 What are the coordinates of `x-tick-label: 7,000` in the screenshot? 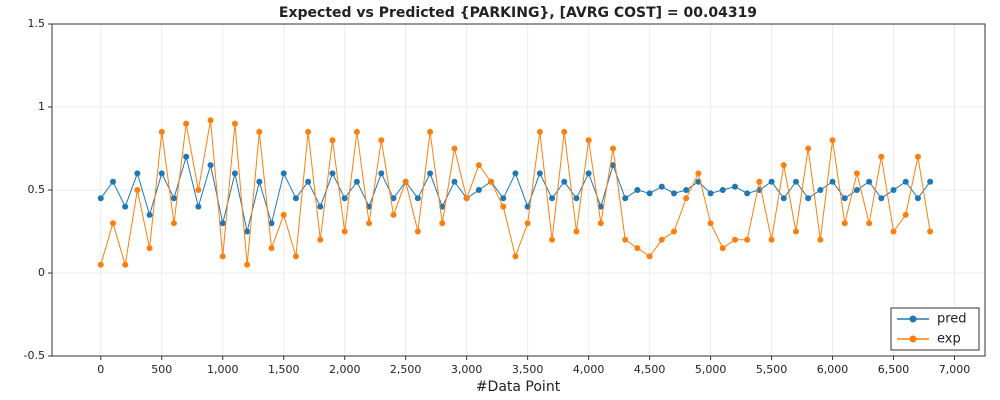 It's located at (955, 369).